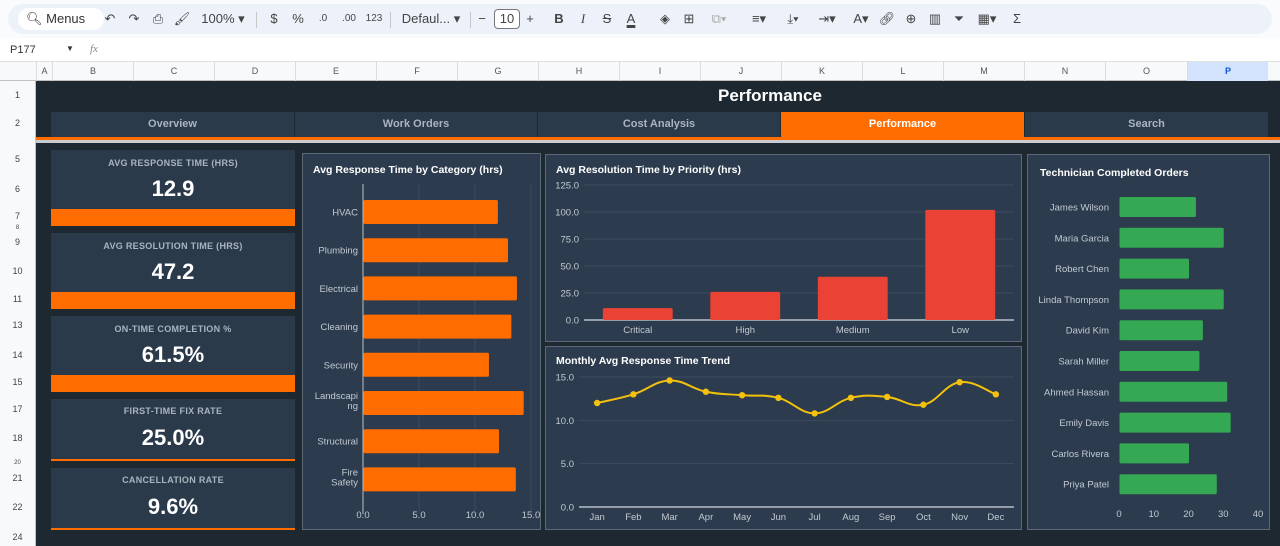 This screenshot has width=1280, height=546. I want to click on increase-decimal-button: .00, so click(349, 18).